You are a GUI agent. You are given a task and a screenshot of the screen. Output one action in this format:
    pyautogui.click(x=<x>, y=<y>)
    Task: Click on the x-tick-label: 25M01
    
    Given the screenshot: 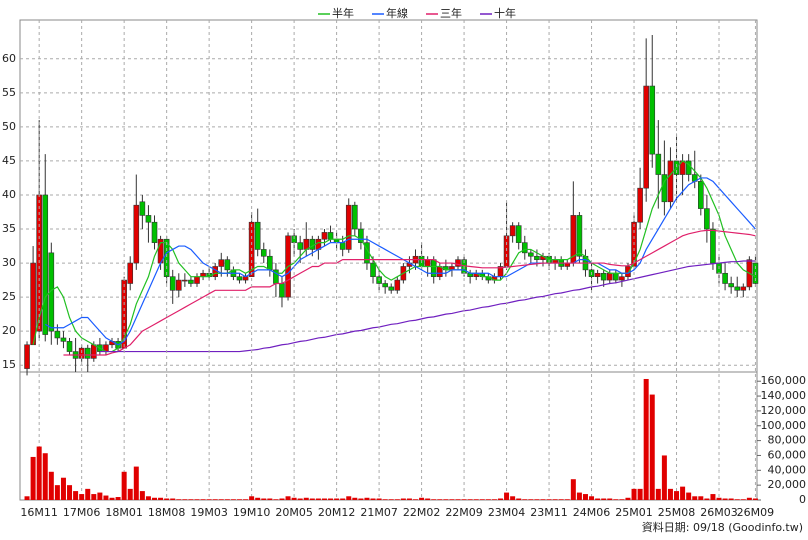 What is the action you would take?
    pyautogui.click(x=634, y=512)
    